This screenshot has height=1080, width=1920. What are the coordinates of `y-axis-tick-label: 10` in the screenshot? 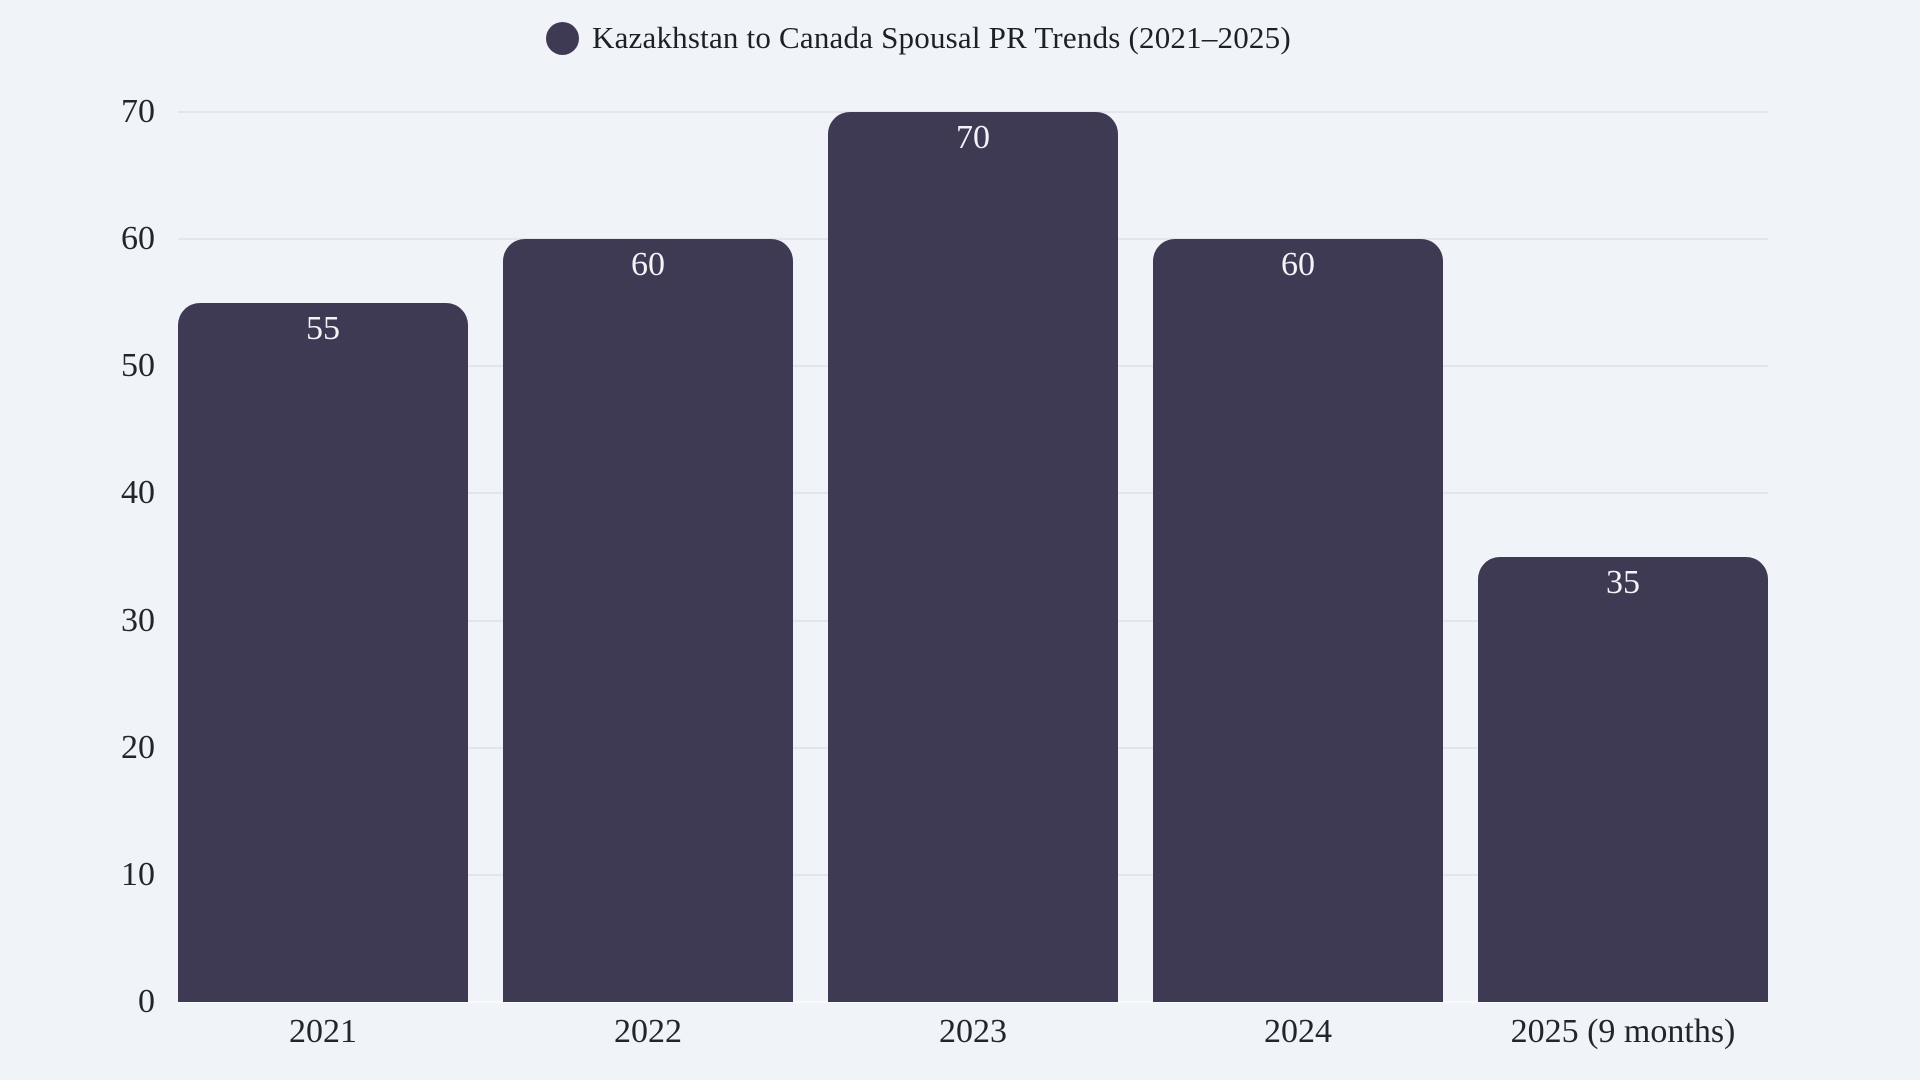 It's located at (138, 874).